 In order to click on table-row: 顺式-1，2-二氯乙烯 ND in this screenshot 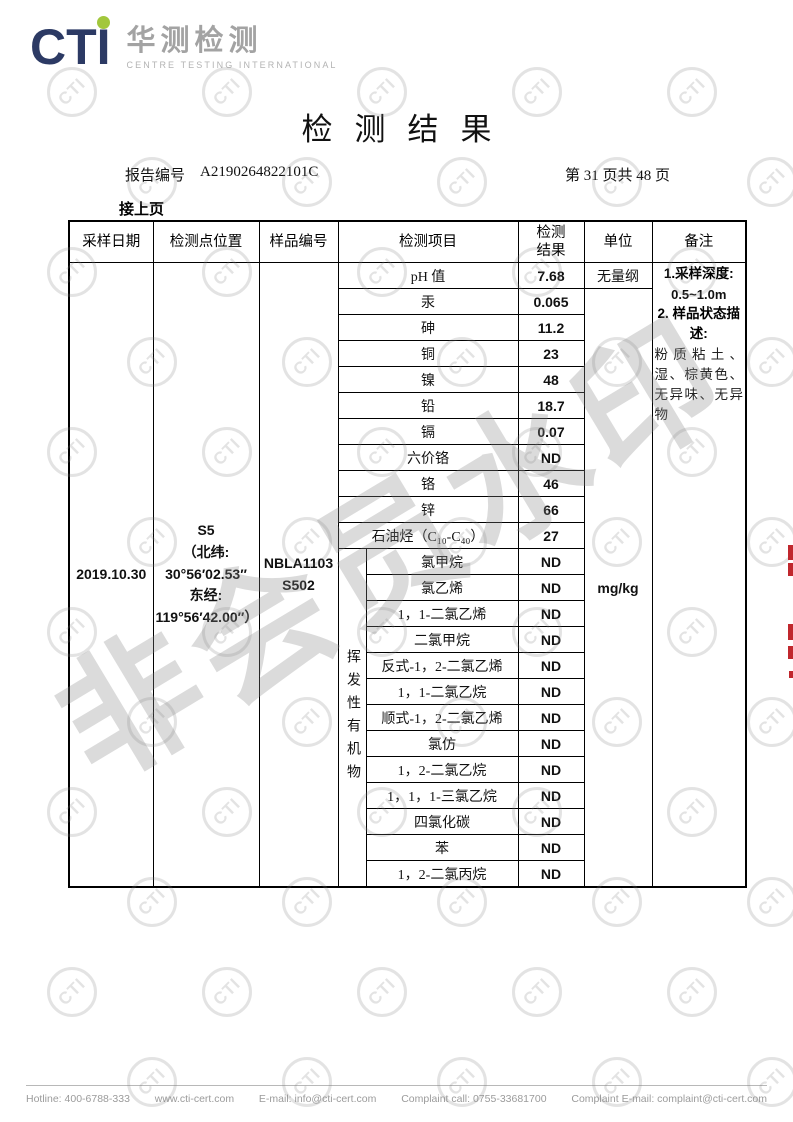, I will do `click(407, 718)`.